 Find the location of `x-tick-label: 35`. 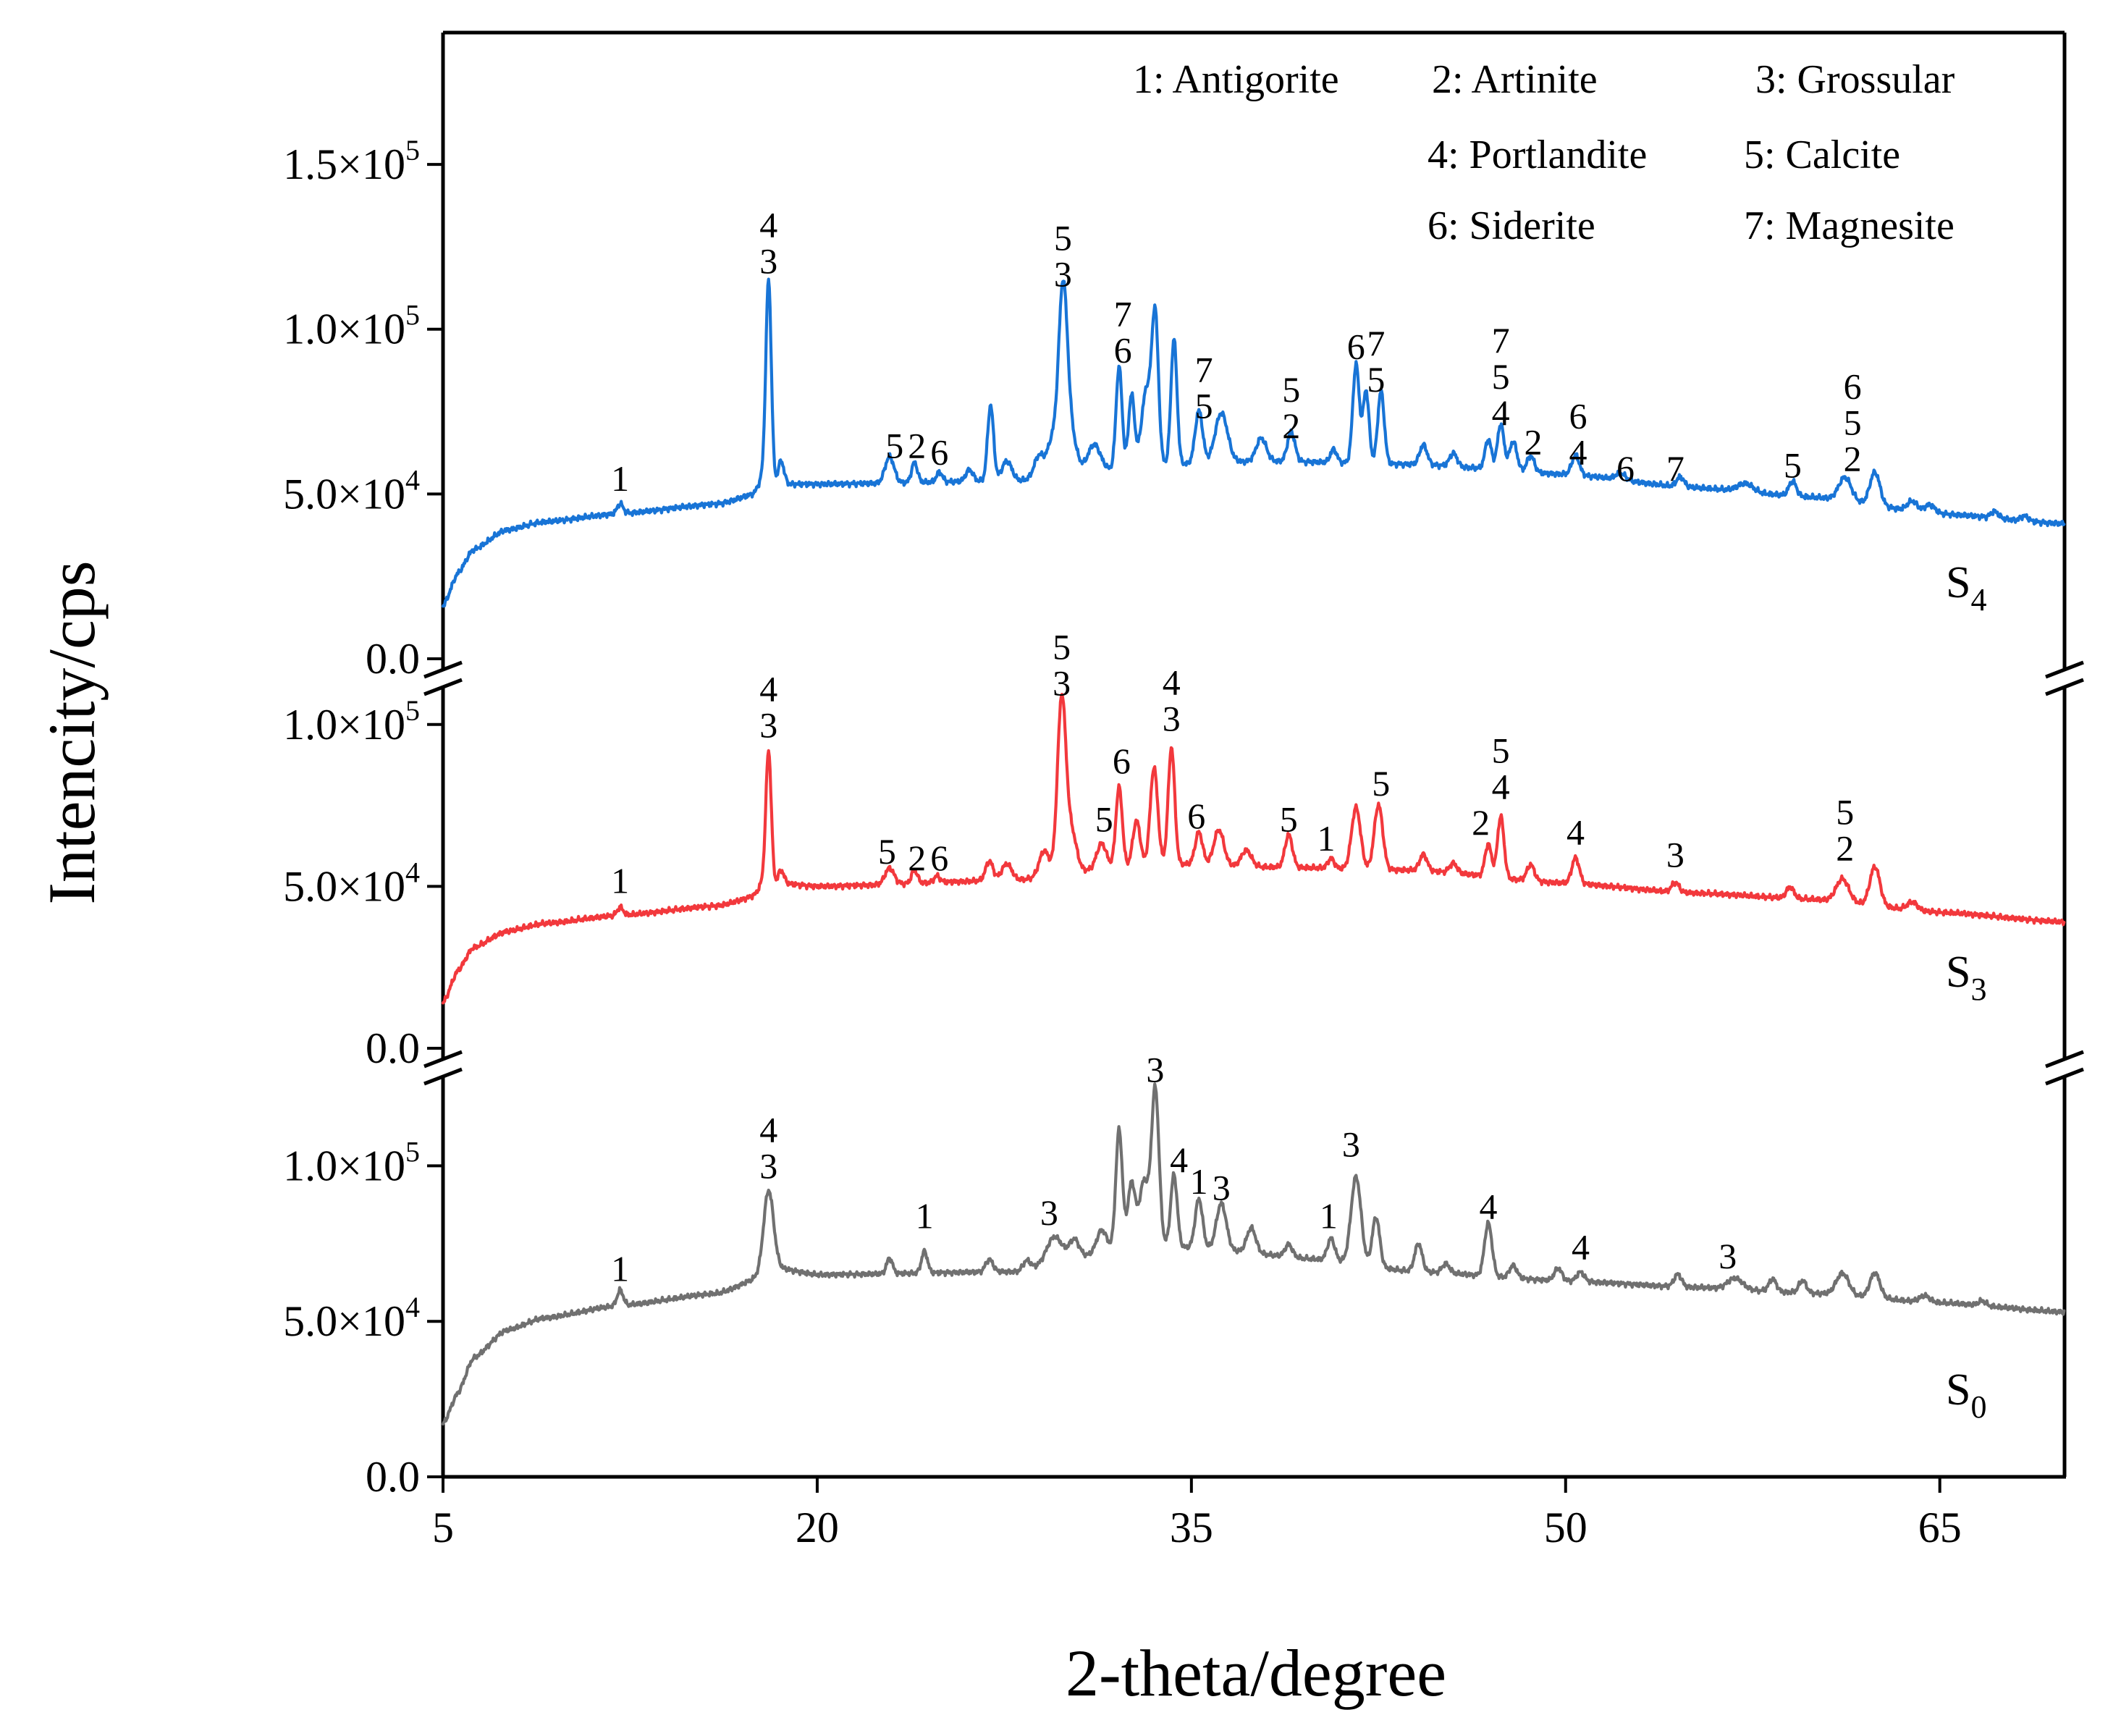

x-tick-label: 35 is located at coordinates (1191, 1527).